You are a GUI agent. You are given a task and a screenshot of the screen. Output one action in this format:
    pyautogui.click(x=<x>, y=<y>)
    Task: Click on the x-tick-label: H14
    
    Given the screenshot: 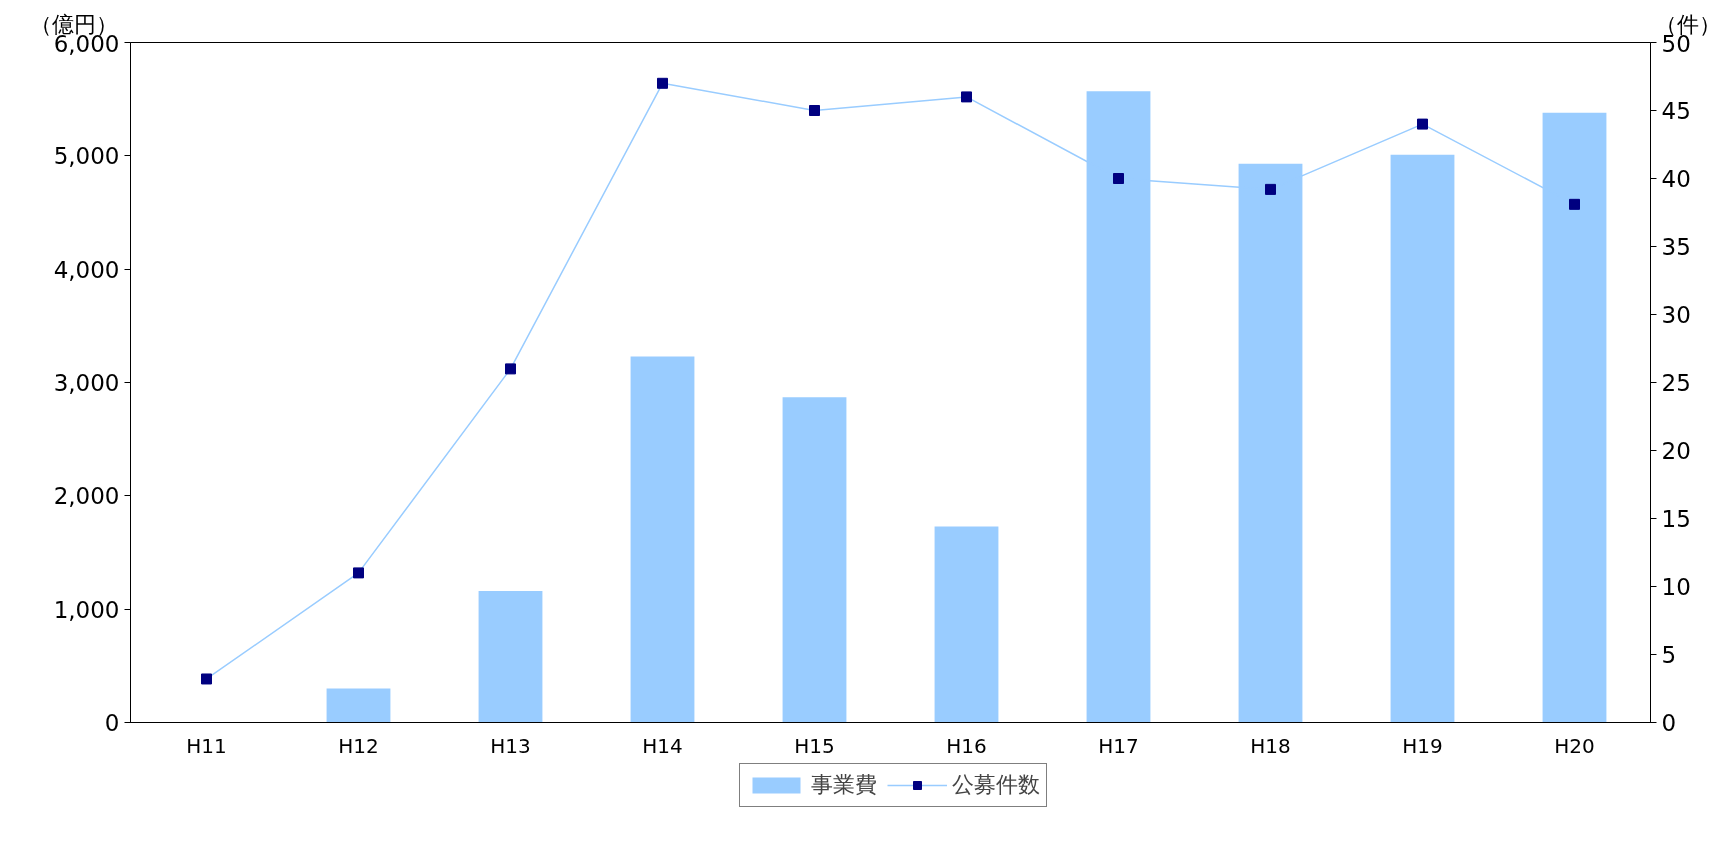 What is the action you would take?
    pyautogui.click(x=662, y=745)
    